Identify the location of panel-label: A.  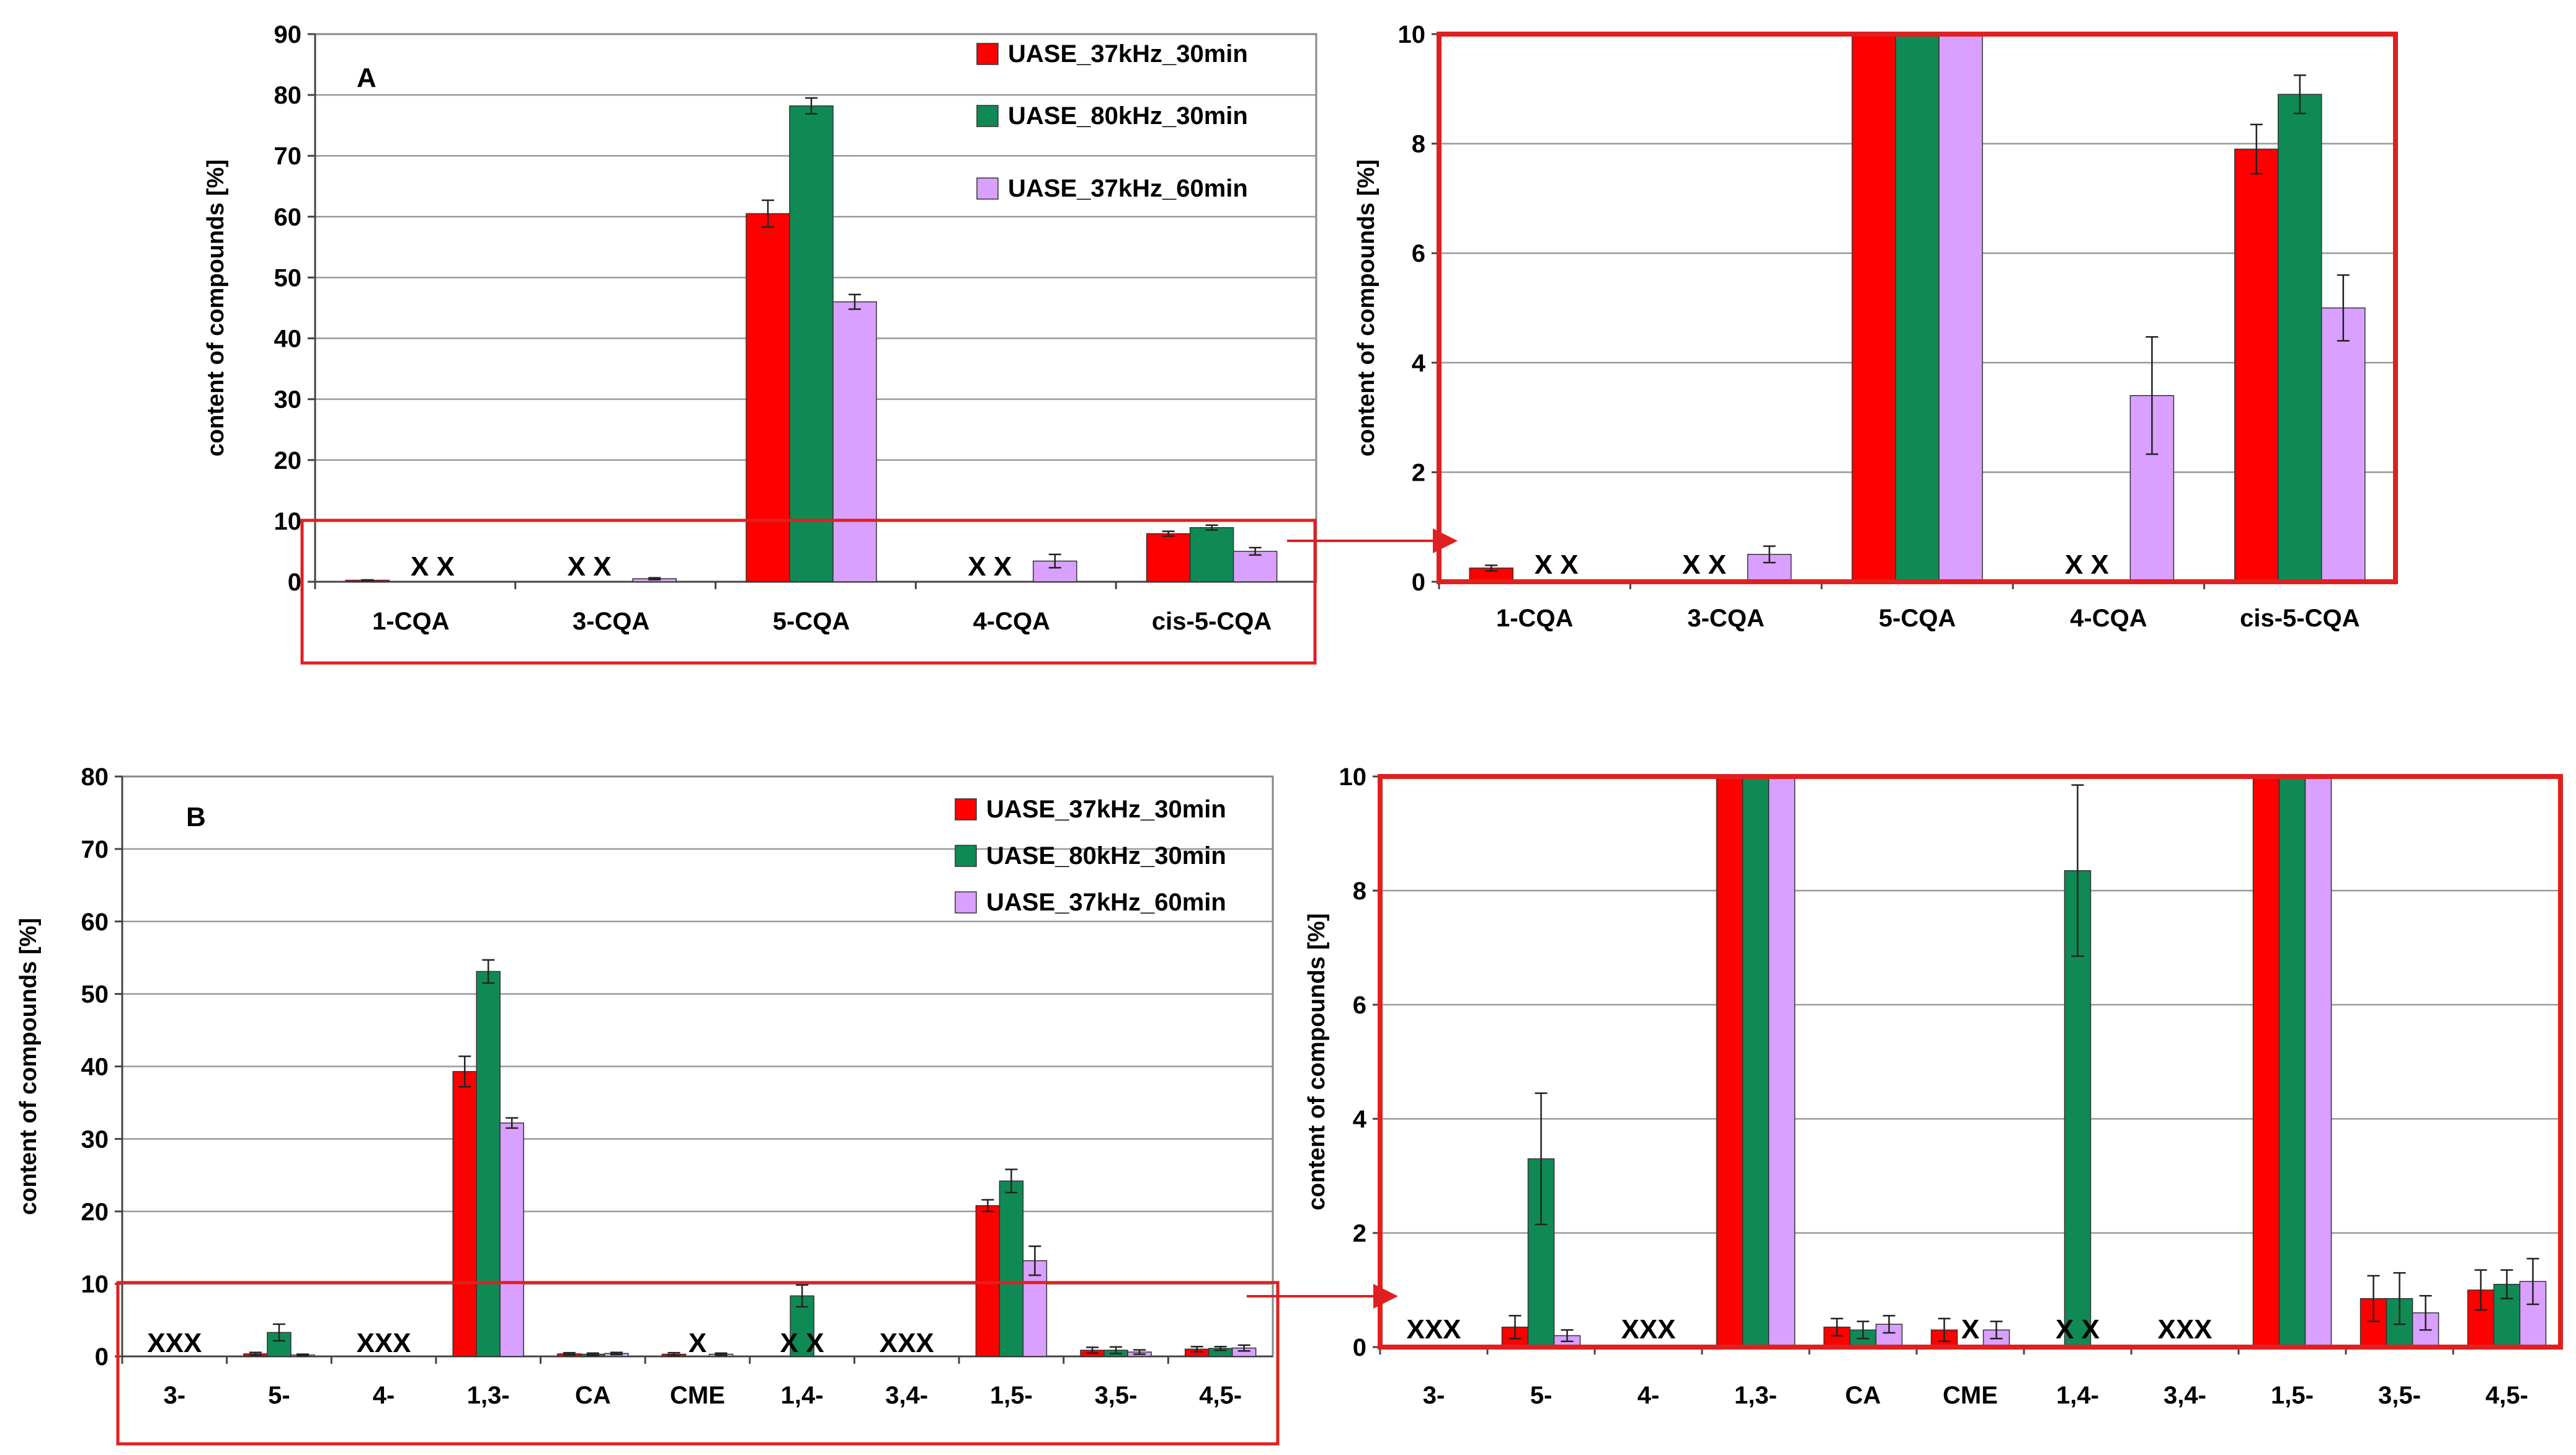
(367, 78).